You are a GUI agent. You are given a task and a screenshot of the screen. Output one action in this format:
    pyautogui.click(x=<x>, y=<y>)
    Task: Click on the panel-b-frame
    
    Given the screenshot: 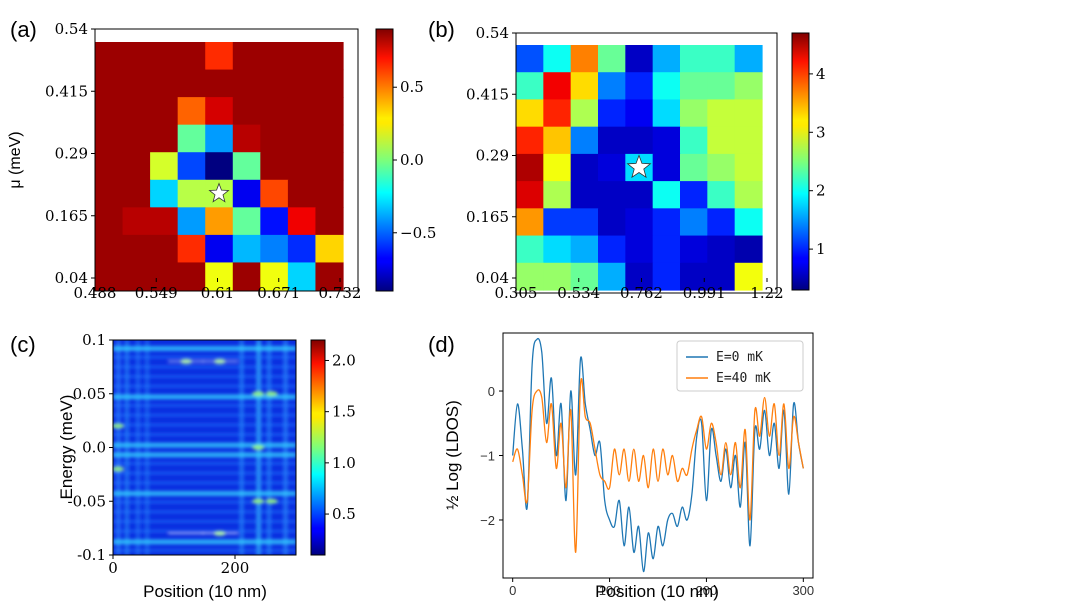 What is the action you would take?
    pyautogui.click(x=646, y=163)
    